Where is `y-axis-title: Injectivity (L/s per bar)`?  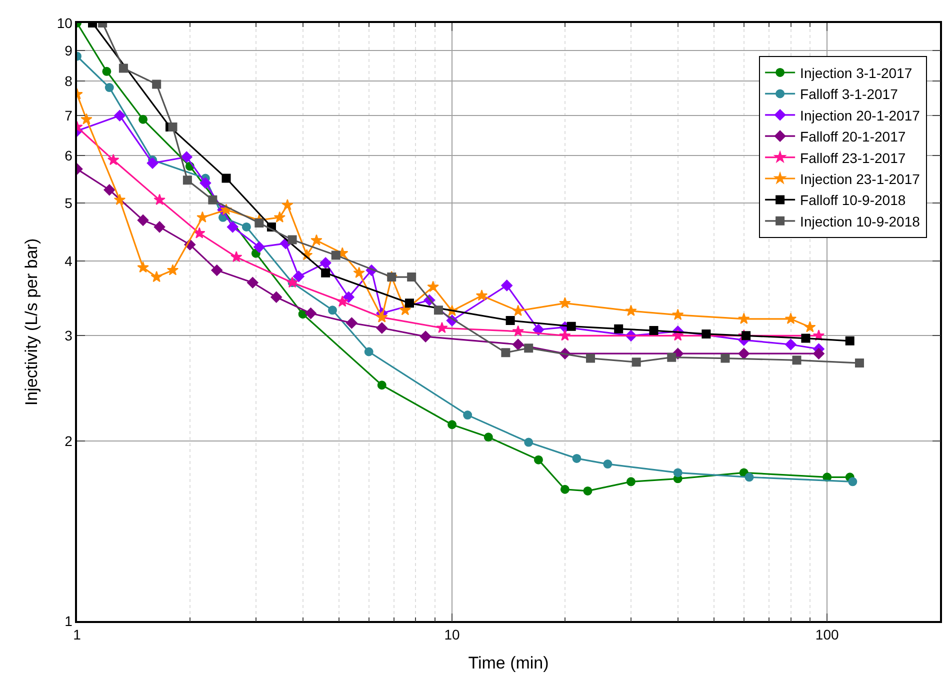 y-axis-title: Injectivity (L/s per bar) is located at coordinates (31, 322).